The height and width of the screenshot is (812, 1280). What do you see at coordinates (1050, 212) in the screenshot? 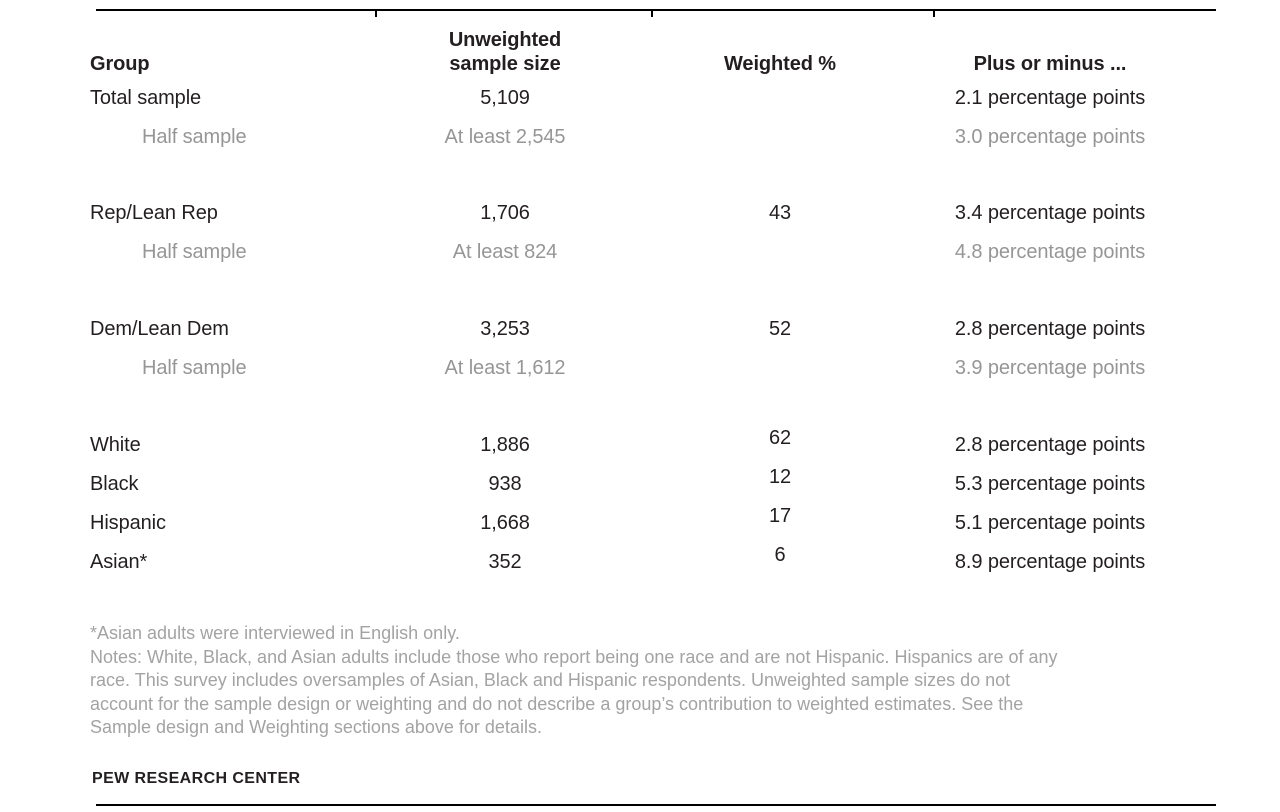
I see `moe-cell: 3.4 percentage points` at bounding box center [1050, 212].